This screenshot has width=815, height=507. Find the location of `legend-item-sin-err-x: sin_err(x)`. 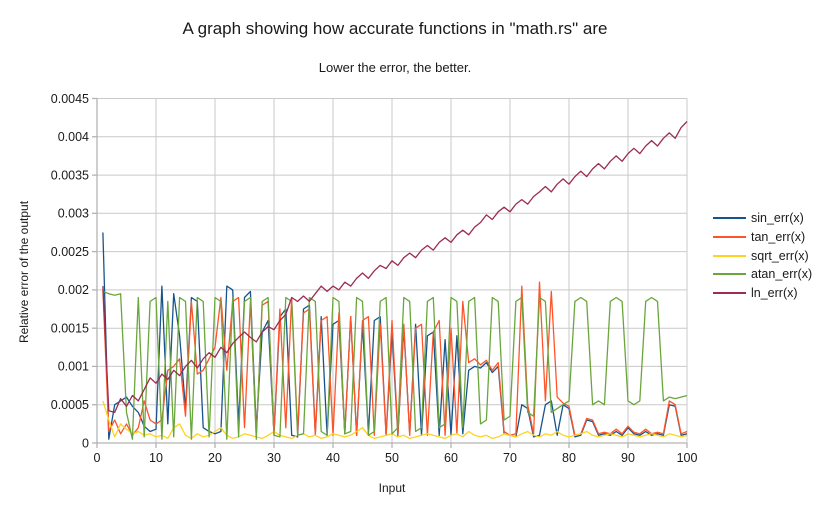

legend-item-sin-err-x: sin_err(x) is located at coordinates (762, 218).